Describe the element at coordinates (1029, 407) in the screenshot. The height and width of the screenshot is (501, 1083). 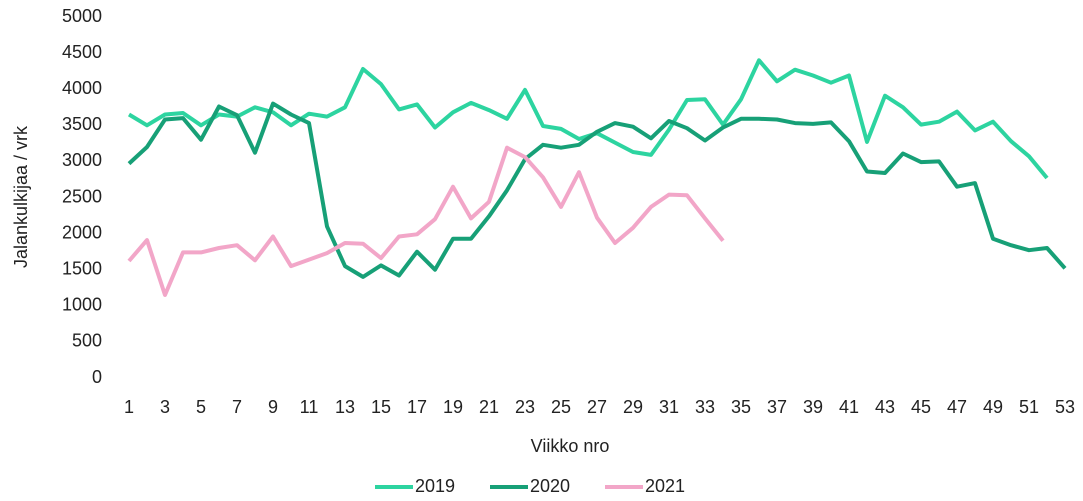
I see `x-tick-label: 51` at that location.